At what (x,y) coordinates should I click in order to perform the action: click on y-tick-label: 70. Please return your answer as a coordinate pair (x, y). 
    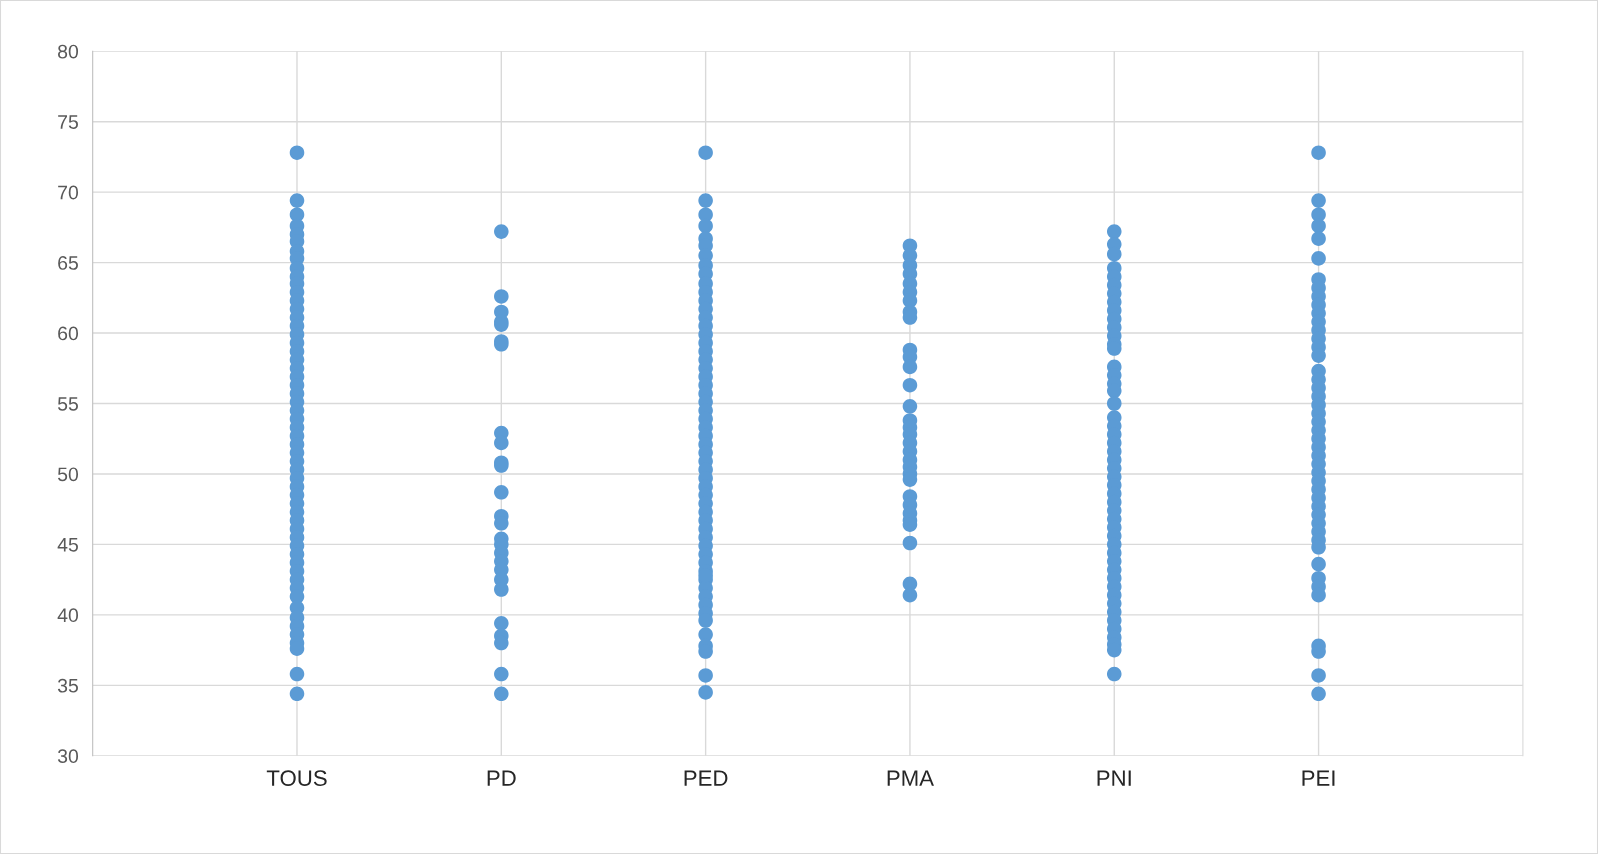
    Looking at the image, I should click on (68, 192).